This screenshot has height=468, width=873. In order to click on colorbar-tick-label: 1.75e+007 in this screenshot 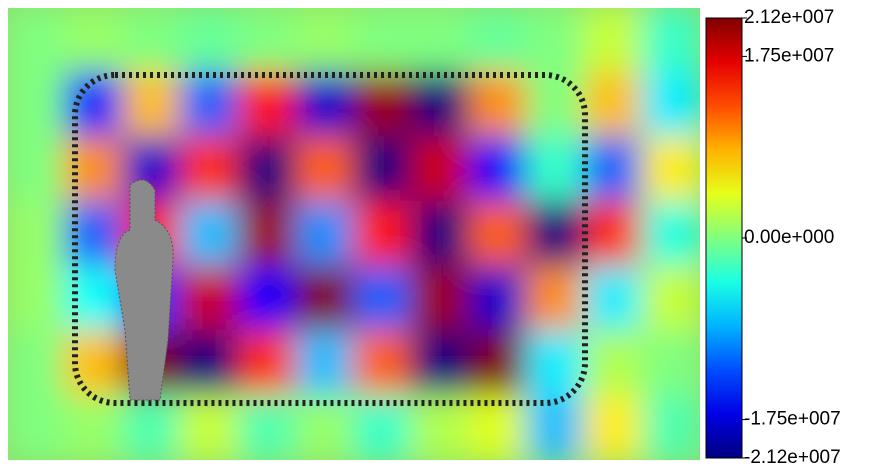, I will do `click(789, 55)`.